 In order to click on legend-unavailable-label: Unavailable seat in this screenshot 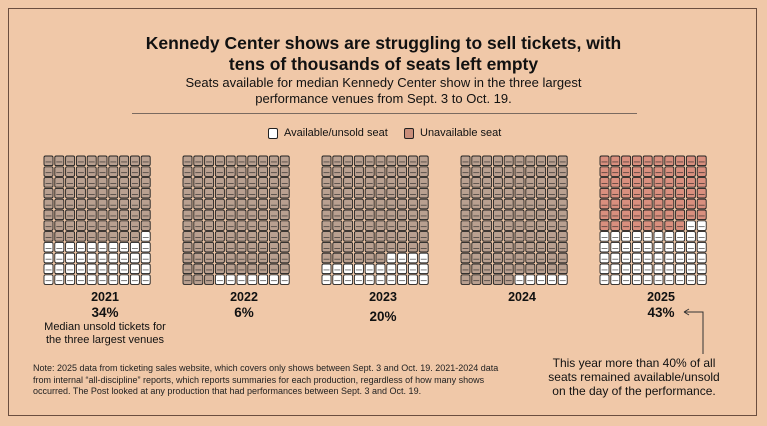, I will do `click(461, 133)`.